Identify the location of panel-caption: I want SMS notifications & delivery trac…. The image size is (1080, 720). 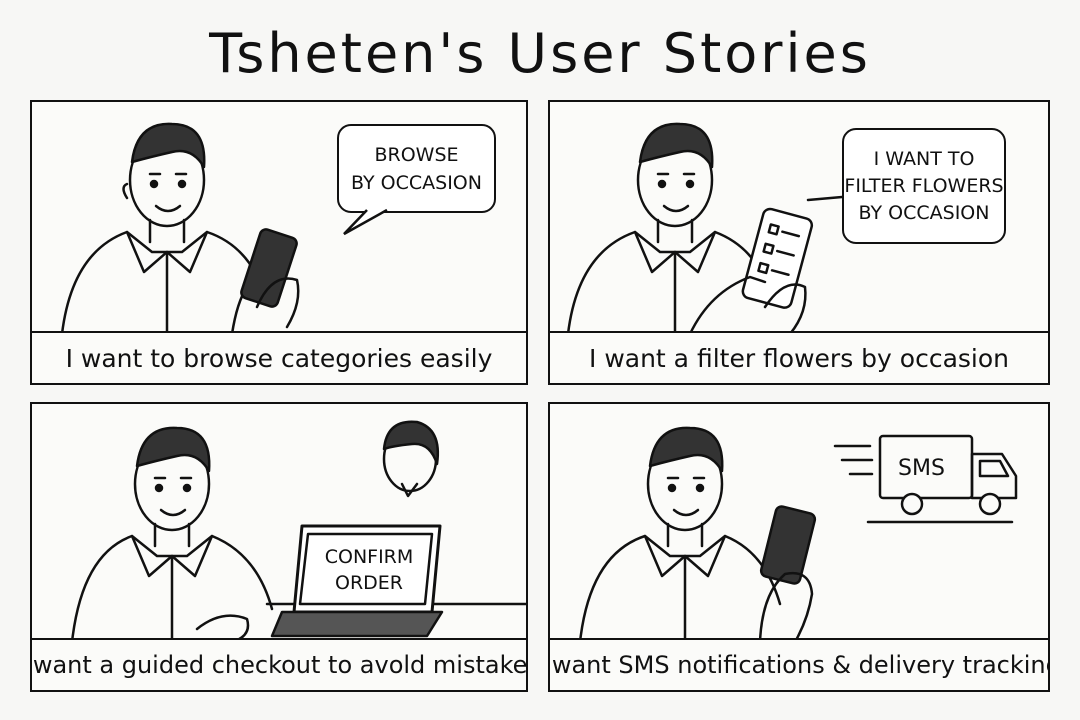
(799, 664).